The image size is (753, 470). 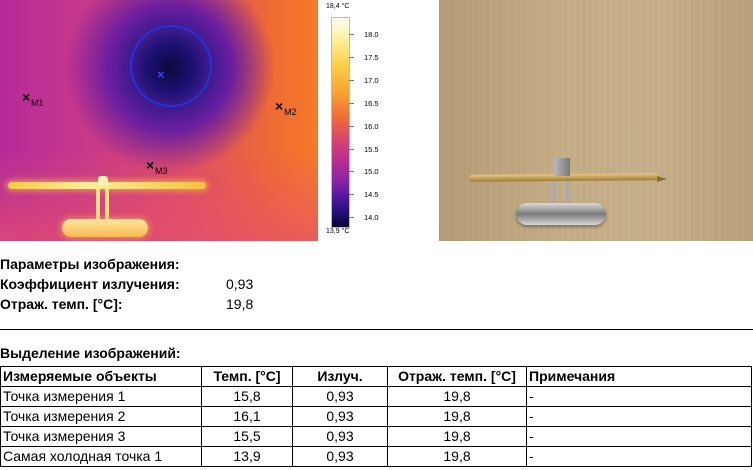 What do you see at coordinates (371, 149) in the screenshot?
I see `scale-tick-label: 15.5` at bounding box center [371, 149].